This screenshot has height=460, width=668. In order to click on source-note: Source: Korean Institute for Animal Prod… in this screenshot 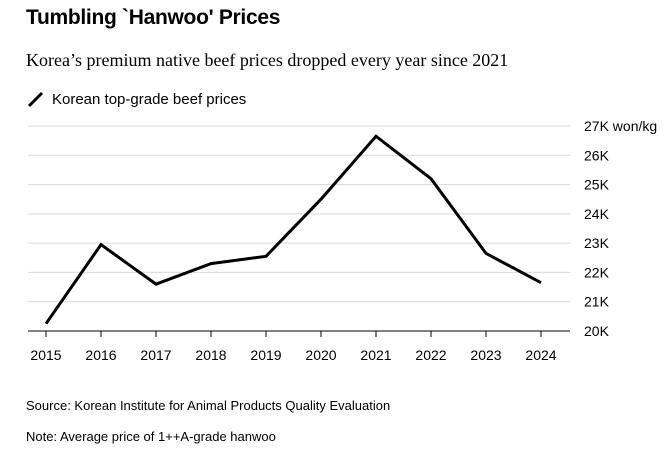, I will do `click(208, 405)`.